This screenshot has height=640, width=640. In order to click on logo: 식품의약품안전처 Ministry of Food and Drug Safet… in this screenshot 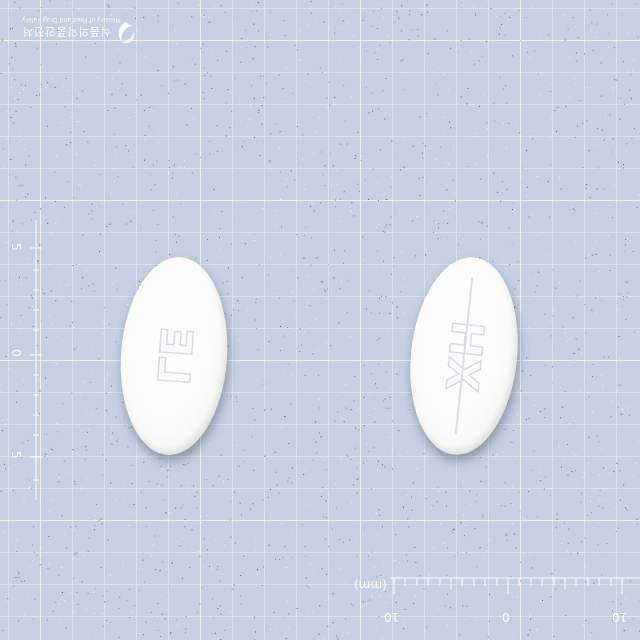, I will do `click(82, 36)`.